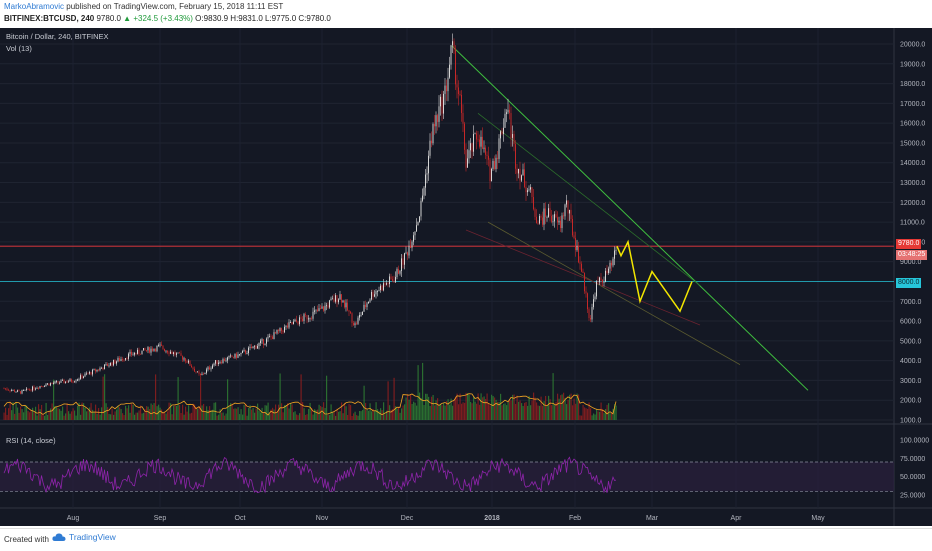 The height and width of the screenshot is (551, 932). What do you see at coordinates (911, 262) in the screenshot?
I see `price-tick-label: 9000.0` at bounding box center [911, 262].